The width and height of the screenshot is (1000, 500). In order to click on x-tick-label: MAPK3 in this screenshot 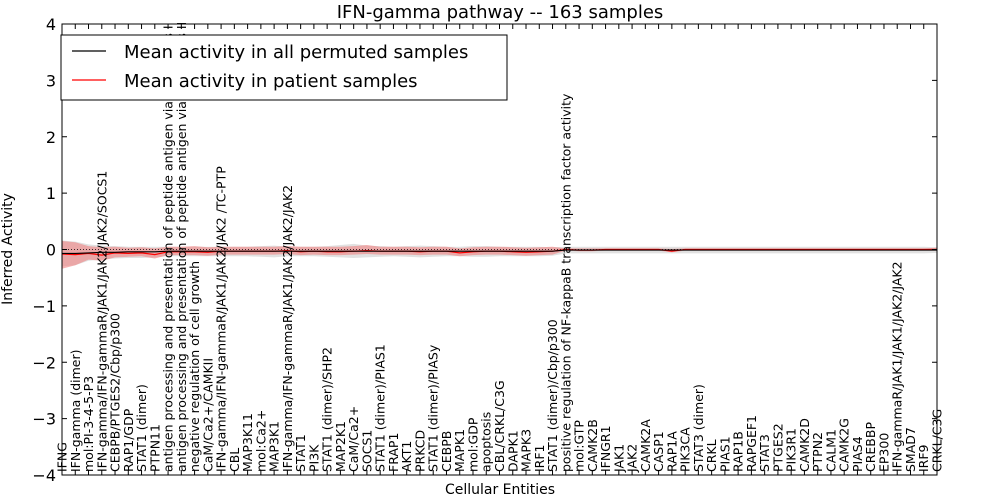, I will do `click(526, 450)`.